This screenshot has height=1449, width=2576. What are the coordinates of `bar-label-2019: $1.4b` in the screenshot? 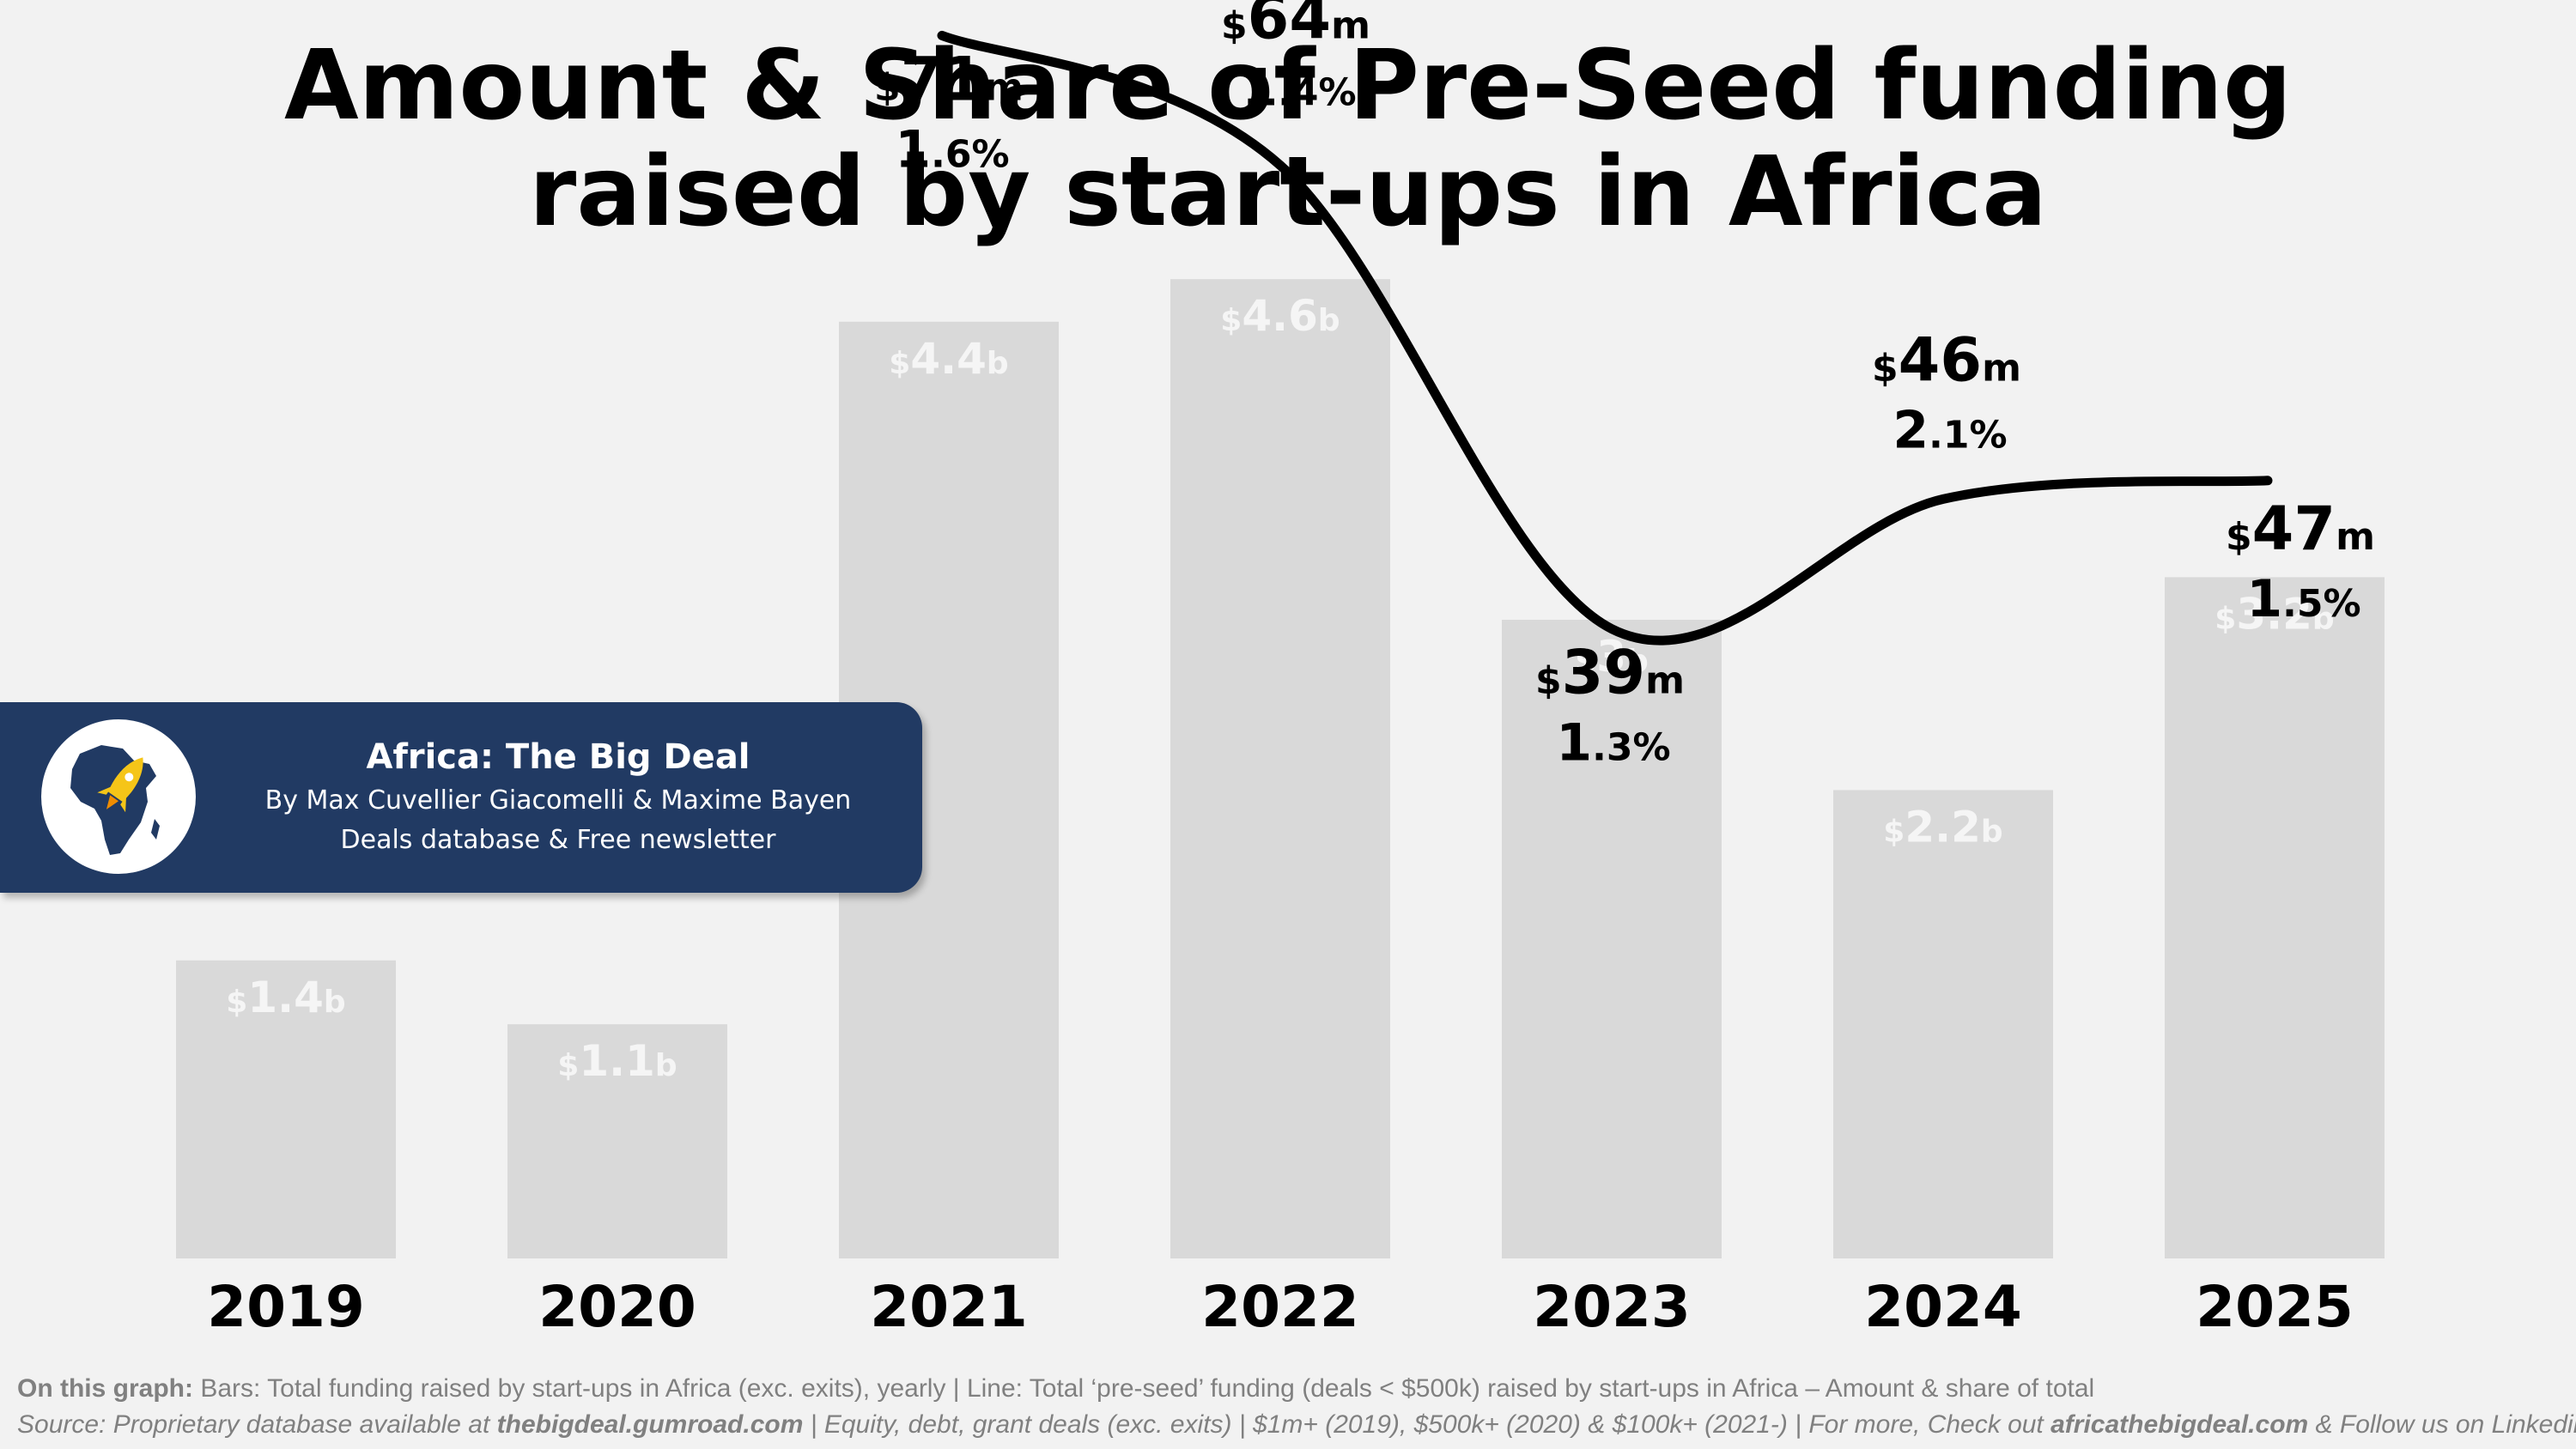 It's located at (285, 998).